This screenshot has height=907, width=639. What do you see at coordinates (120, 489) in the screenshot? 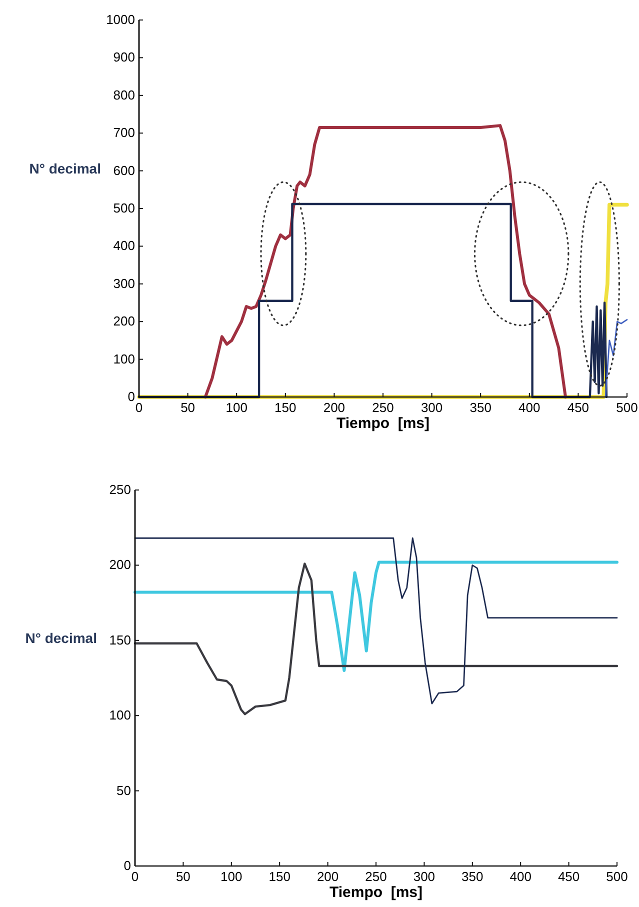
I see `y-tick-label: 250` at bounding box center [120, 489].